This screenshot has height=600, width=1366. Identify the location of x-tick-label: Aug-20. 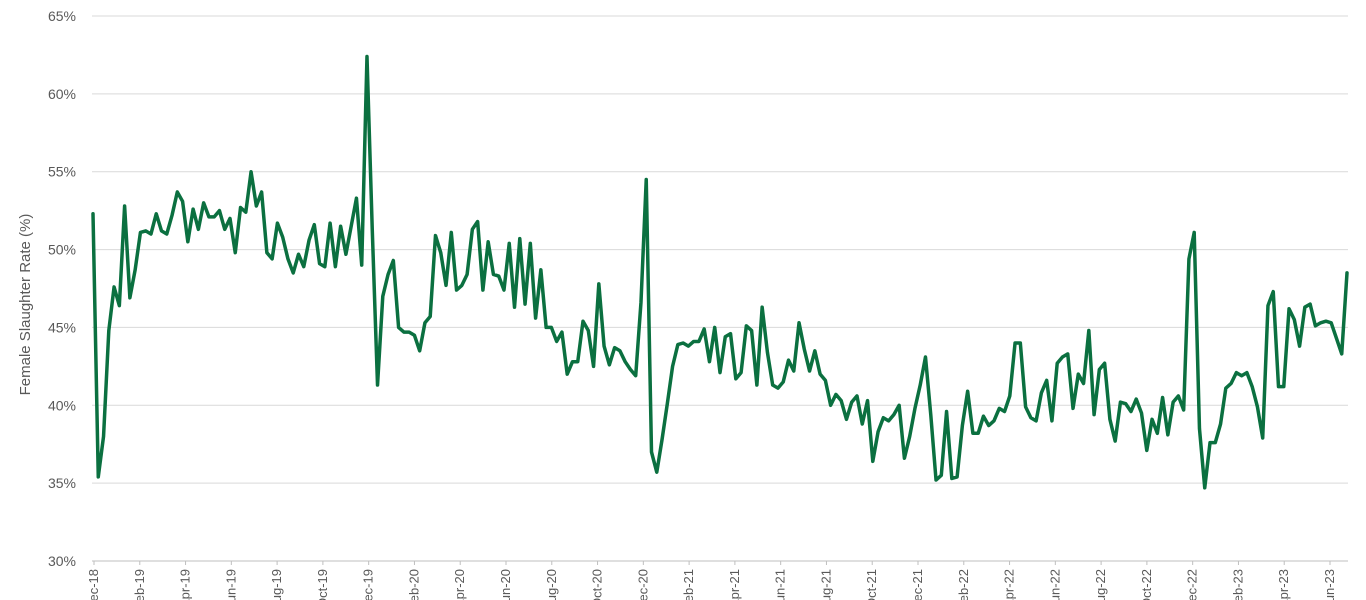
(551, 584).